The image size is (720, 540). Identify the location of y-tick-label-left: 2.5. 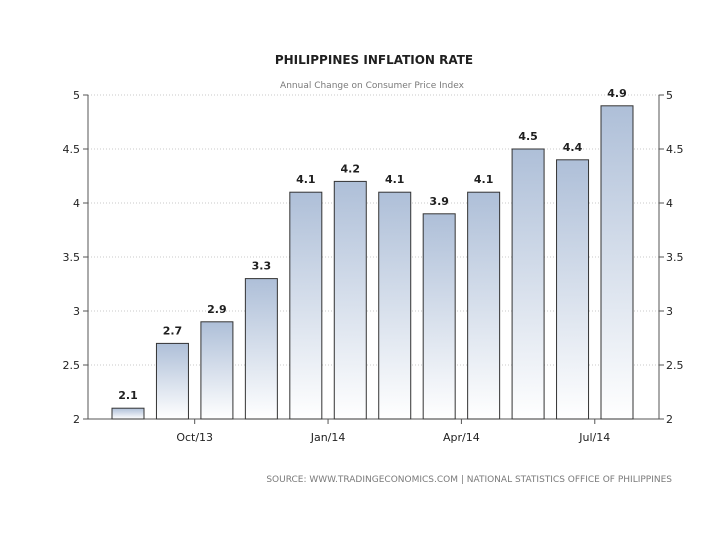
(72, 365).